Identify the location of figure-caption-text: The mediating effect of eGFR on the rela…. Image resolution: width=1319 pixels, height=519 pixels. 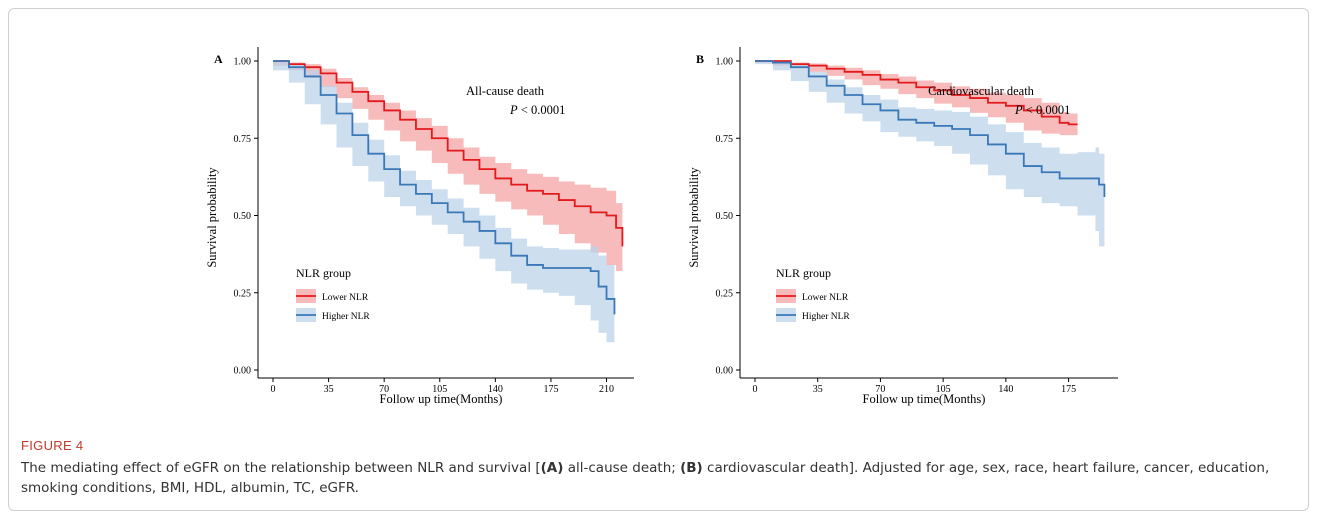
(656, 478).